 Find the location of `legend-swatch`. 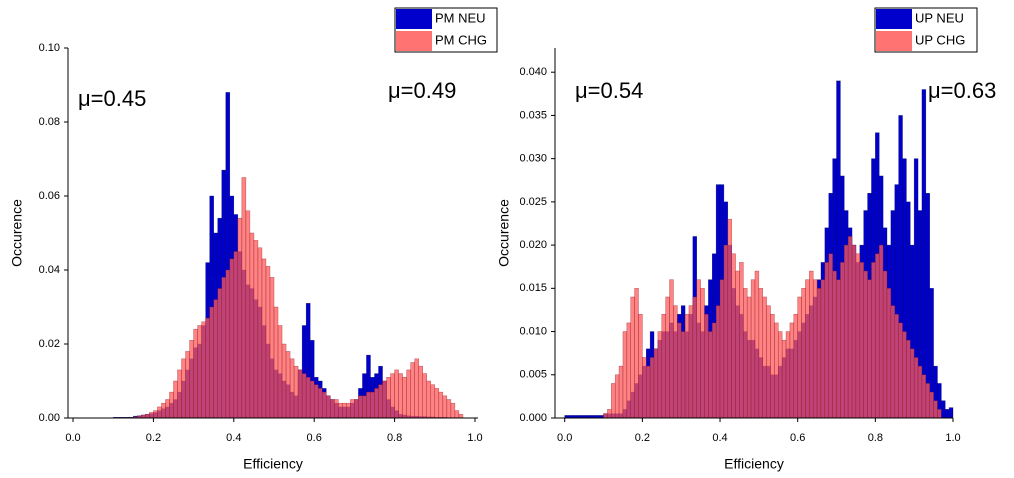

legend-swatch is located at coordinates (414, 19).